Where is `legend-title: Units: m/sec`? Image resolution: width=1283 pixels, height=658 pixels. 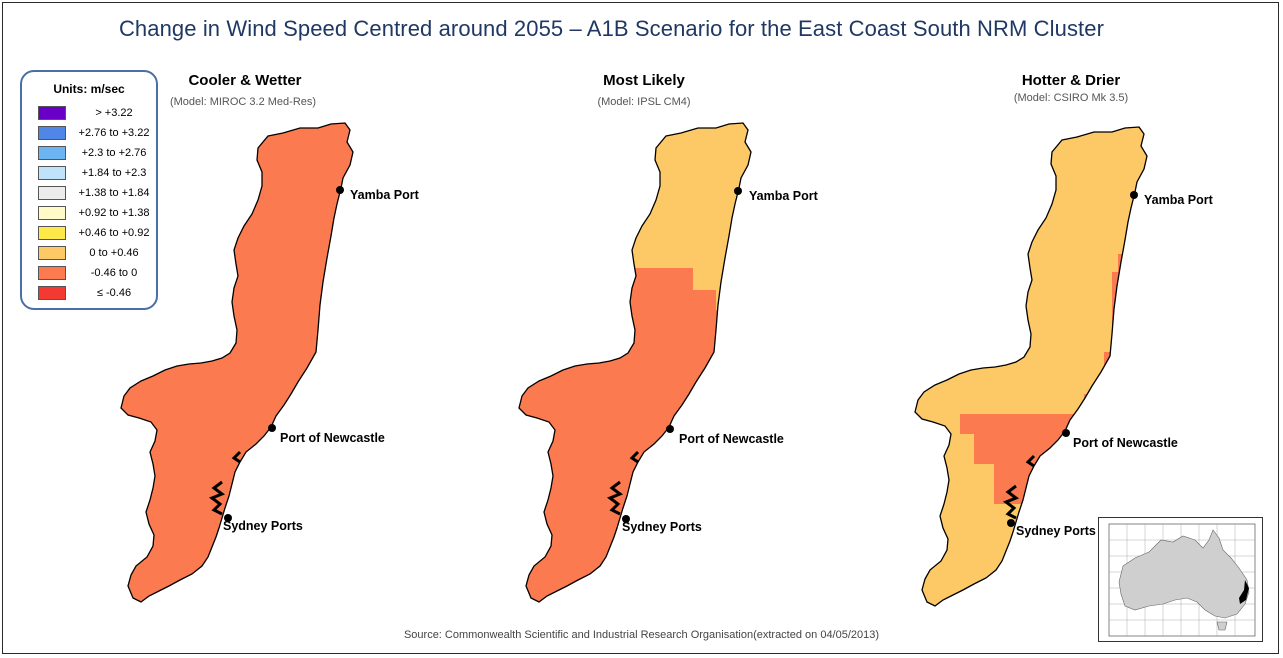
legend-title: Units: m/sec is located at coordinates (89, 89).